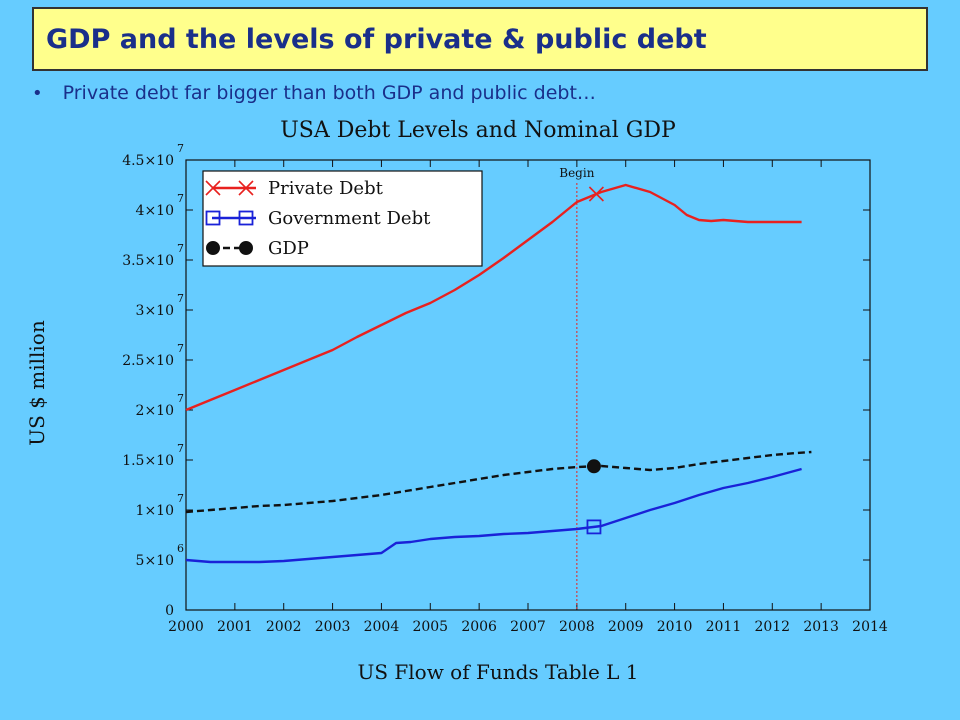 This screenshot has height=720, width=960. Describe the element at coordinates (155, 411) in the screenshot. I see `y-tick-label: 2×10` at that location.